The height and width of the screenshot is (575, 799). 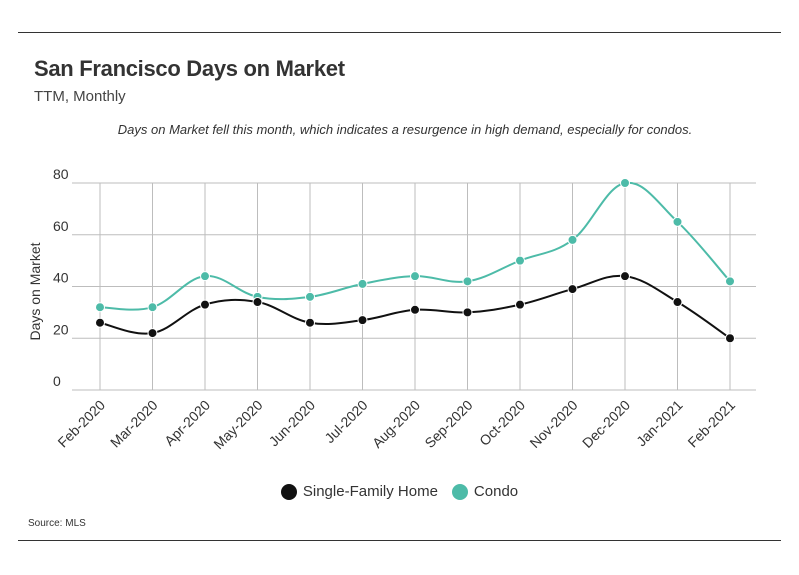 What do you see at coordinates (606, 424) in the screenshot?
I see `x-tick-label-Dec-2020: Dec-2020` at bounding box center [606, 424].